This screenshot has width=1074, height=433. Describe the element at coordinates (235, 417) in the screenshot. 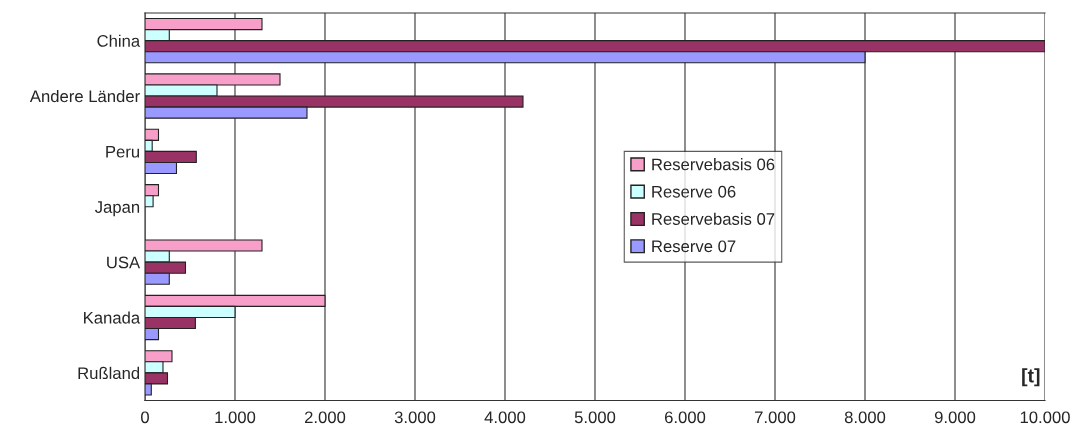

I see `x-tick-label: 1.000` at that location.